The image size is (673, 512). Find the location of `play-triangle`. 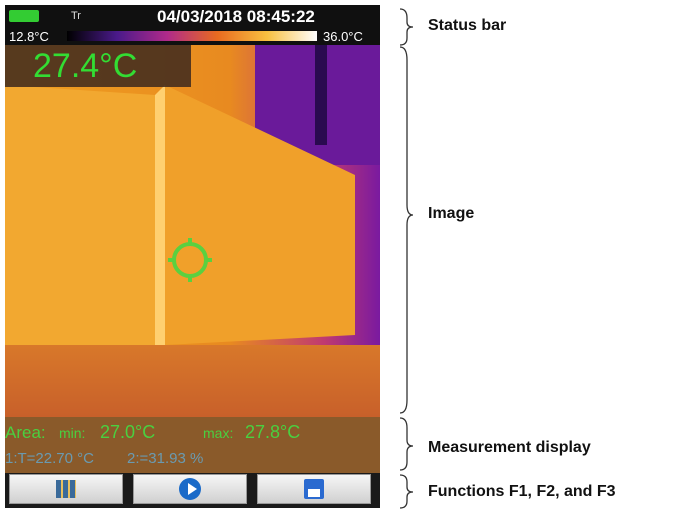

play-triangle is located at coordinates (192, 489).